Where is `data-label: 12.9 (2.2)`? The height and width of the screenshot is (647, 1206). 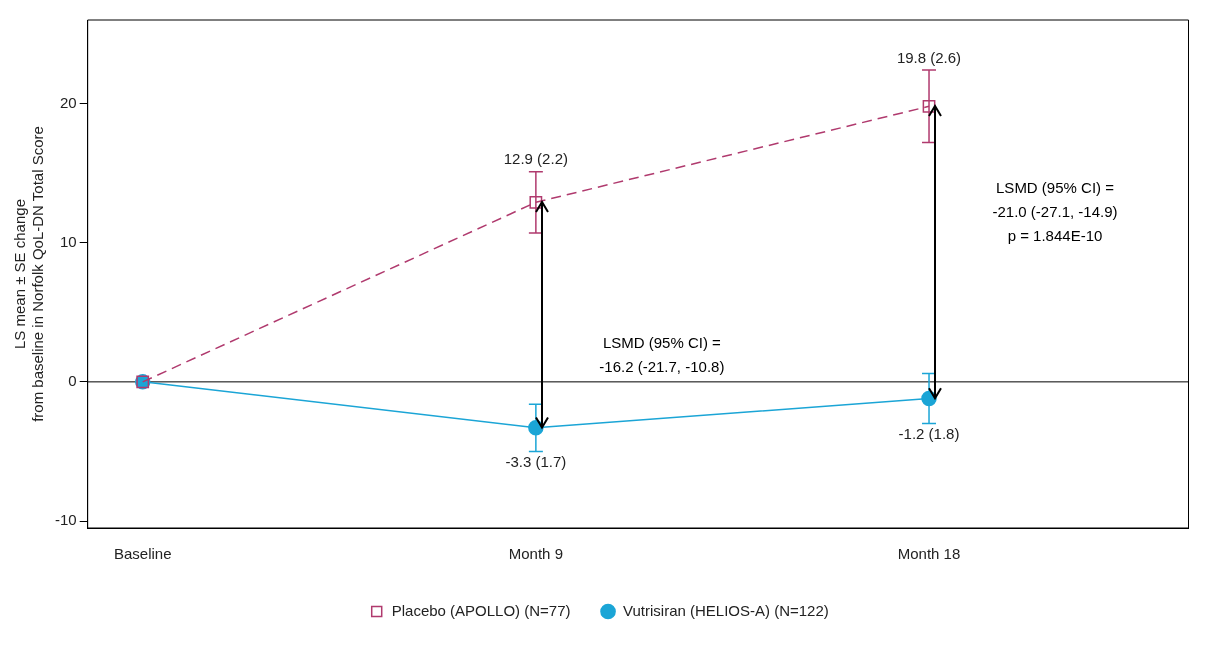
data-label: 12.9 (2.2) is located at coordinates (535, 159).